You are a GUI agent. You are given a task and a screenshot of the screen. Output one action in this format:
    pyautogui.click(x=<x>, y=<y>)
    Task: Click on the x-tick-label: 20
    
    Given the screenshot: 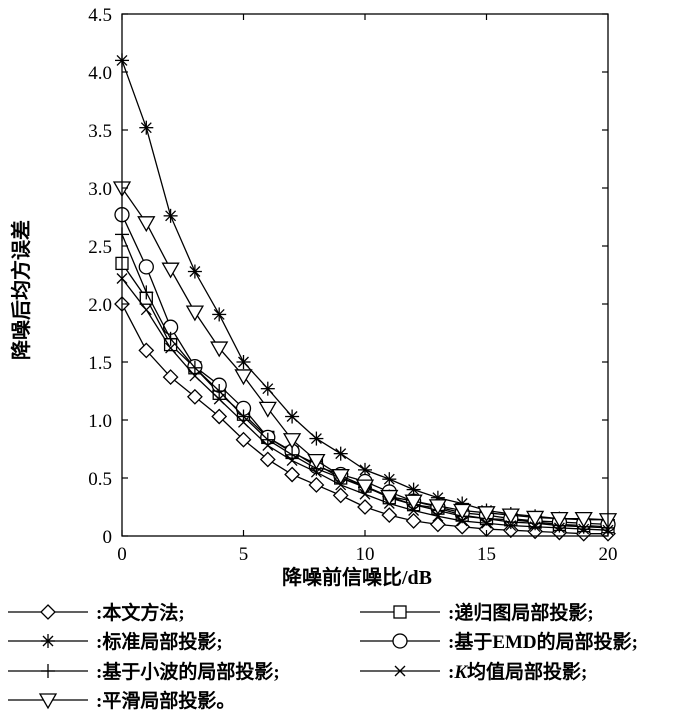 What is the action you would take?
    pyautogui.click(x=608, y=554)
    